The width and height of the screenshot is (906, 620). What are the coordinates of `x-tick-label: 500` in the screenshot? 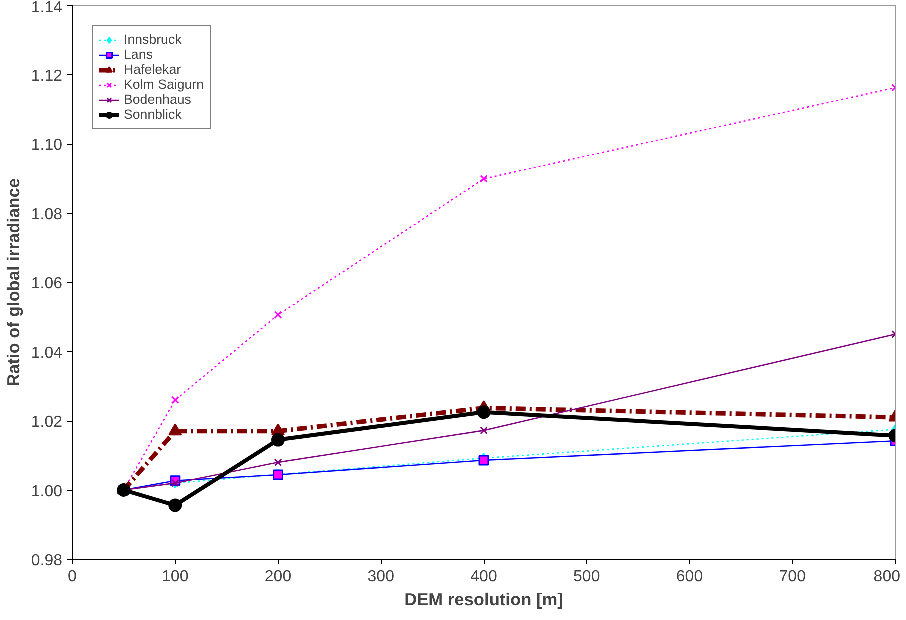 It's located at (587, 577).